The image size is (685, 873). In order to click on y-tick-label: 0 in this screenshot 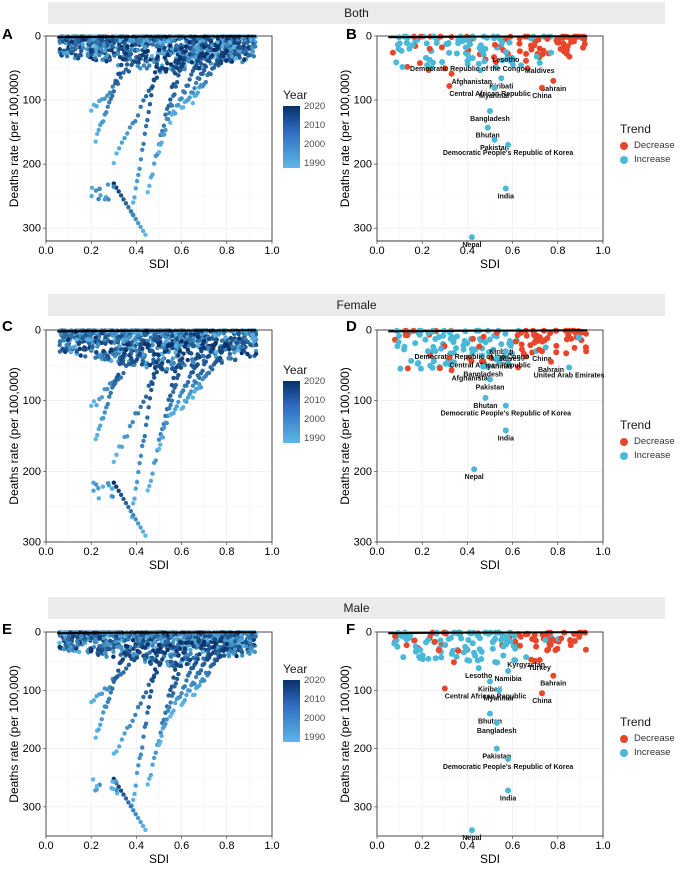, I will do `click(38, 633)`.